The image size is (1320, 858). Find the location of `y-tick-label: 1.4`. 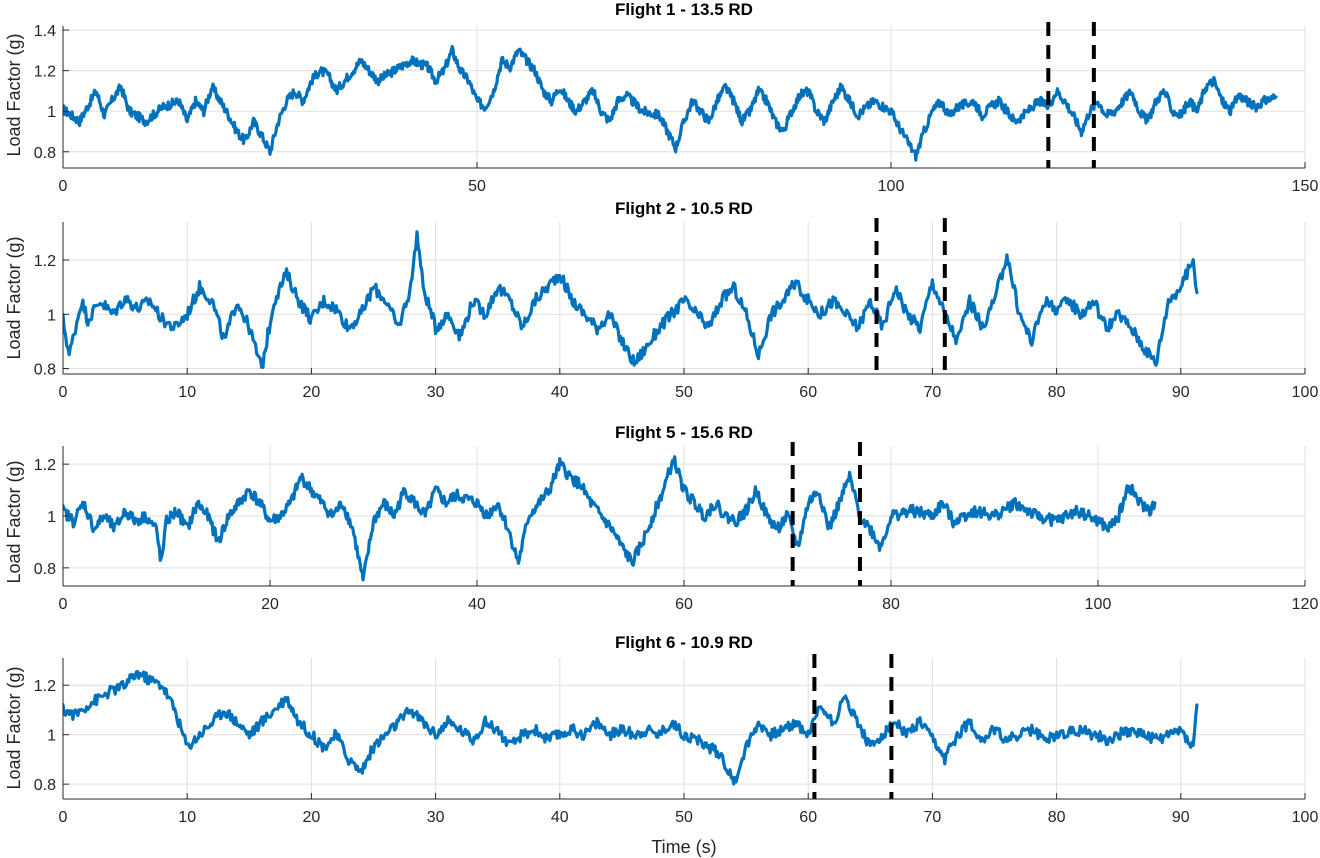

y-tick-label: 1.4 is located at coordinates (45, 31).